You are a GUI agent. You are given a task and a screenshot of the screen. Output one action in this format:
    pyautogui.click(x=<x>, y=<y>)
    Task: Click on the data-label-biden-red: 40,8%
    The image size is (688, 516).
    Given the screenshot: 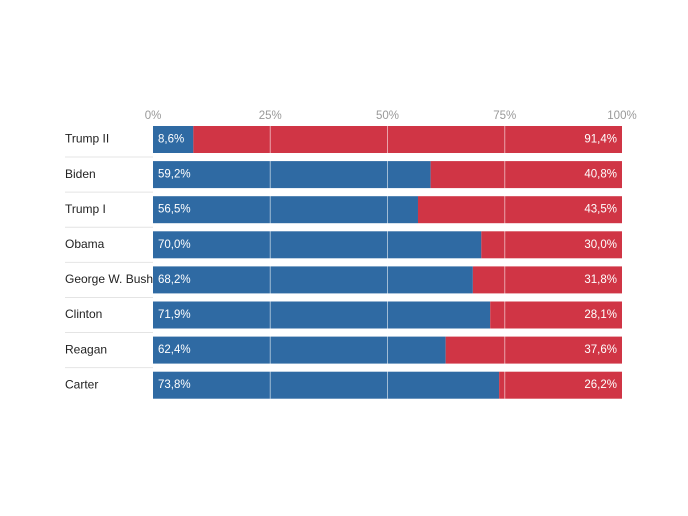 What is the action you would take?
    pyautogui.click(x=600, y=175)
    